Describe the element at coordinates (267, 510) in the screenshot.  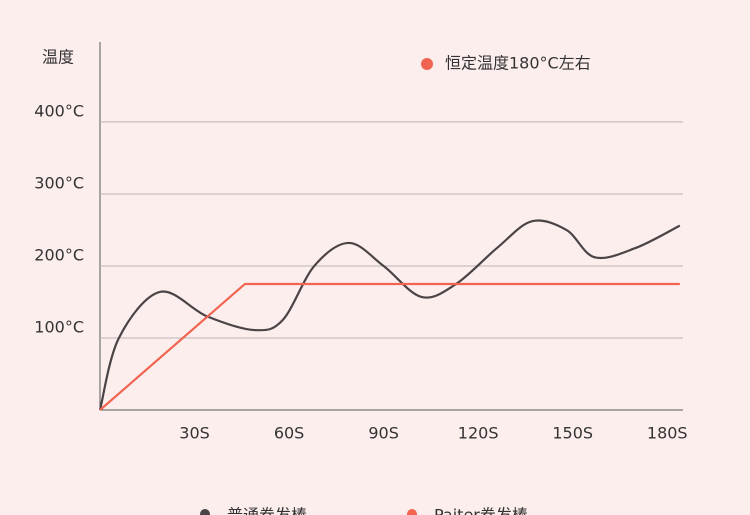
I see `legend-label: 普通卷发棒` at that location.